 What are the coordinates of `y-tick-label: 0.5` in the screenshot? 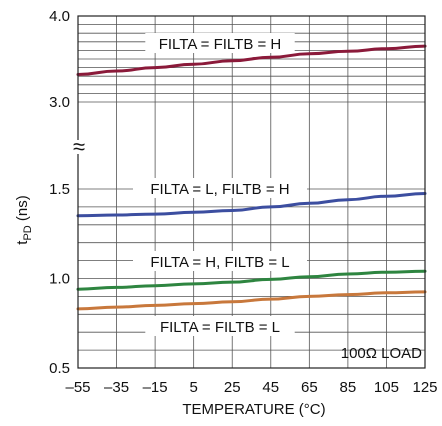 It's located at (59, 368).